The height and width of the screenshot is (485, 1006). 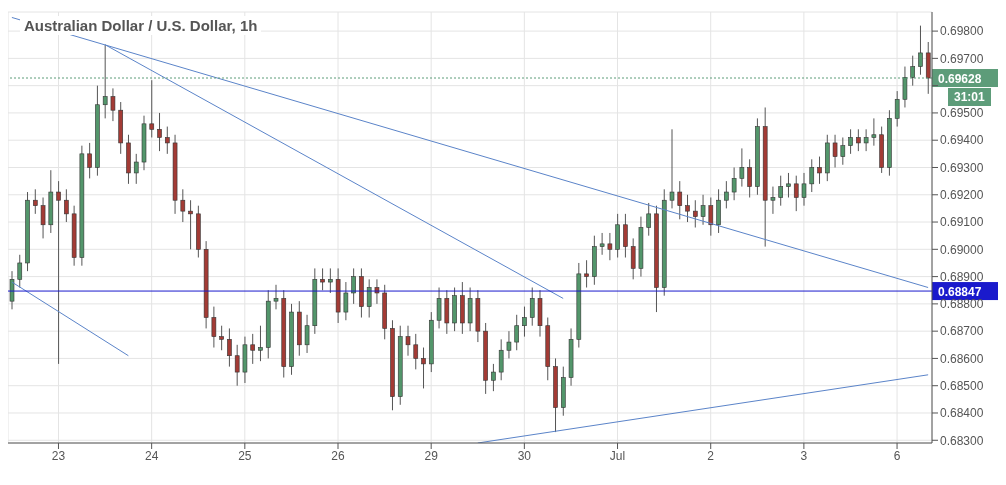 What do you see at coordinates (245, 455) in the screenshot?
I see `x-tick-label: 25` at bounding box center [245, 455].